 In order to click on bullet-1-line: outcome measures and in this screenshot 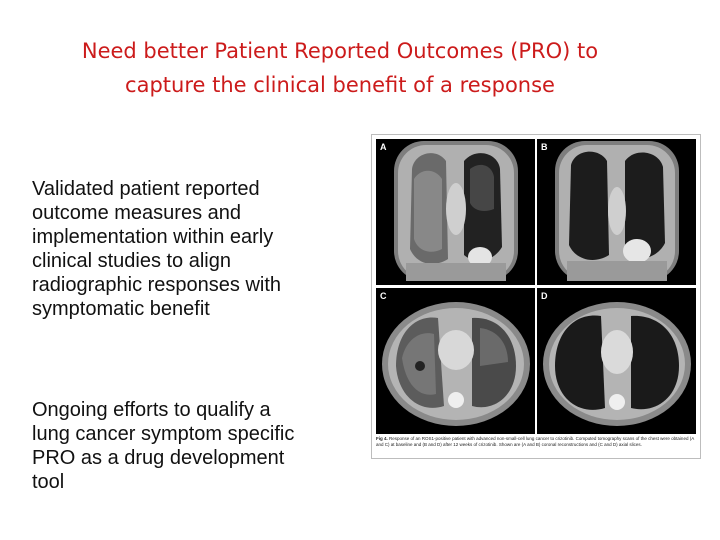, I will do `click(137, 213)`.